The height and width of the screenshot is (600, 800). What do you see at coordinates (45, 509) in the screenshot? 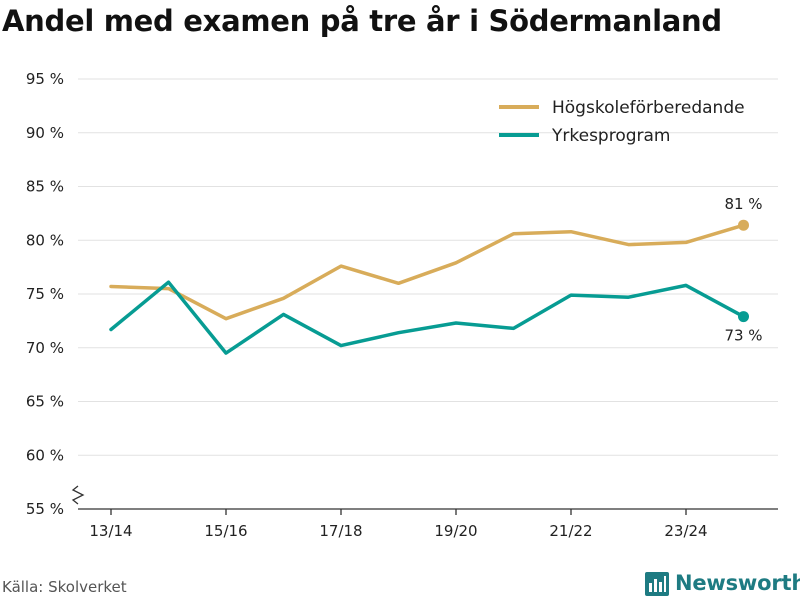
I see `y-tick-label-55: 55 %` at bounding box center [45, 509].